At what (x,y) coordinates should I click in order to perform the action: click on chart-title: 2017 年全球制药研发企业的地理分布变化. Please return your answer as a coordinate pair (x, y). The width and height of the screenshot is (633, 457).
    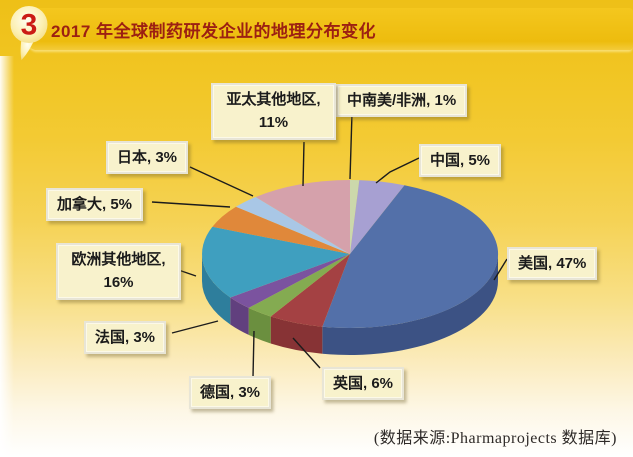
    Looking at the image, I should click on (214, 31).